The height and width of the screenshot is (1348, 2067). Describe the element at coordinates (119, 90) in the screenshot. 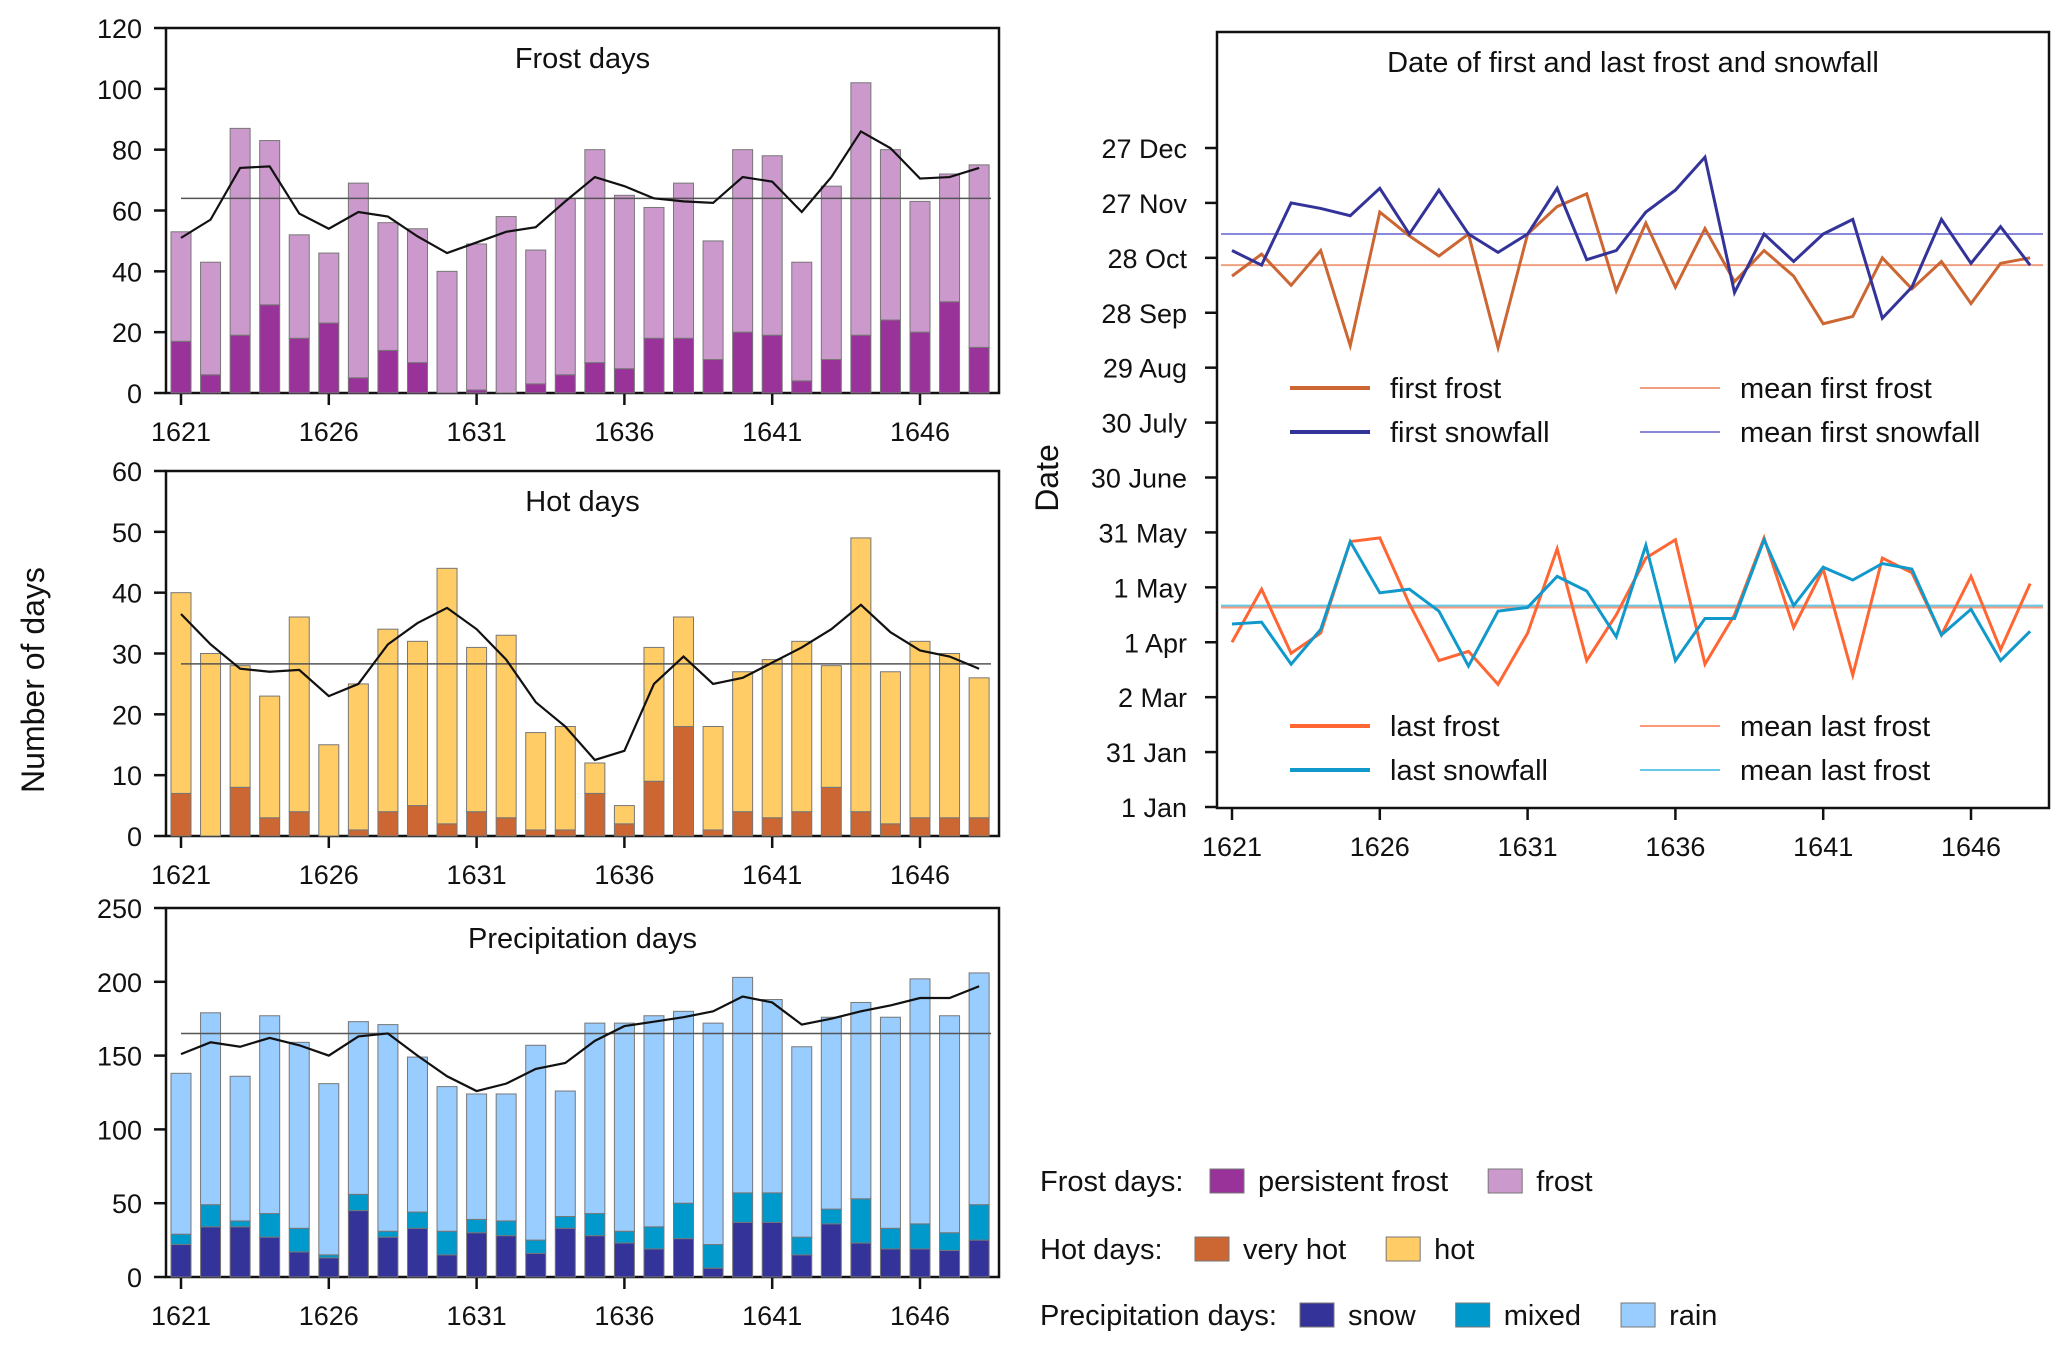

I see `y-tick-label: 100` at that location.